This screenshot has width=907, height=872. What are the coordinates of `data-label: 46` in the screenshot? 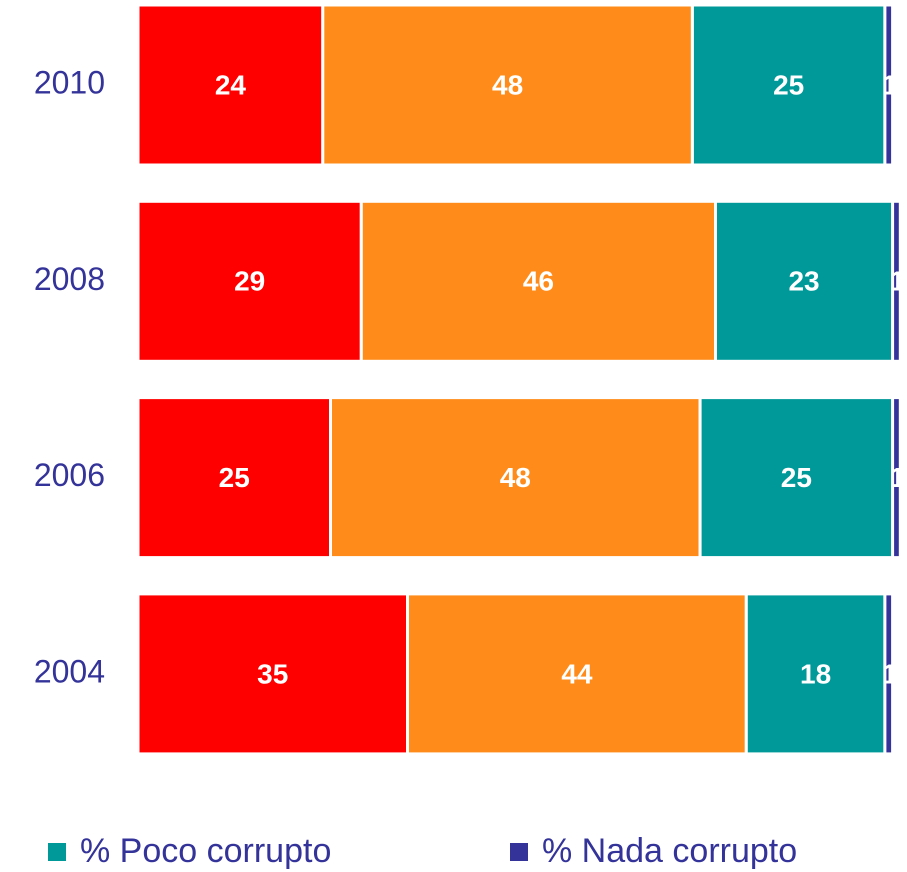 It's located at (538, 281).